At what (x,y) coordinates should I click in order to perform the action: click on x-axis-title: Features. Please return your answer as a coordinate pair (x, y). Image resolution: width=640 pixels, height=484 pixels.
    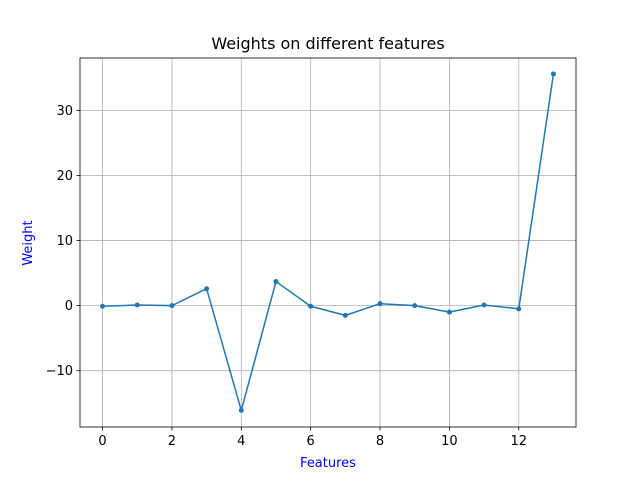
    Looking at the image, I should click on (328, 463).